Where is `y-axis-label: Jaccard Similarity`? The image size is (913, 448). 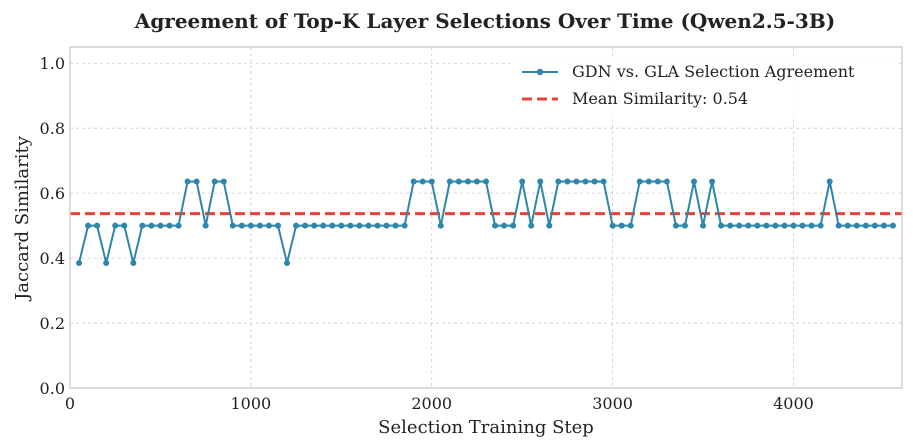 y-axis-label: Jaccard Similarity is located at coordinates (22, 218).